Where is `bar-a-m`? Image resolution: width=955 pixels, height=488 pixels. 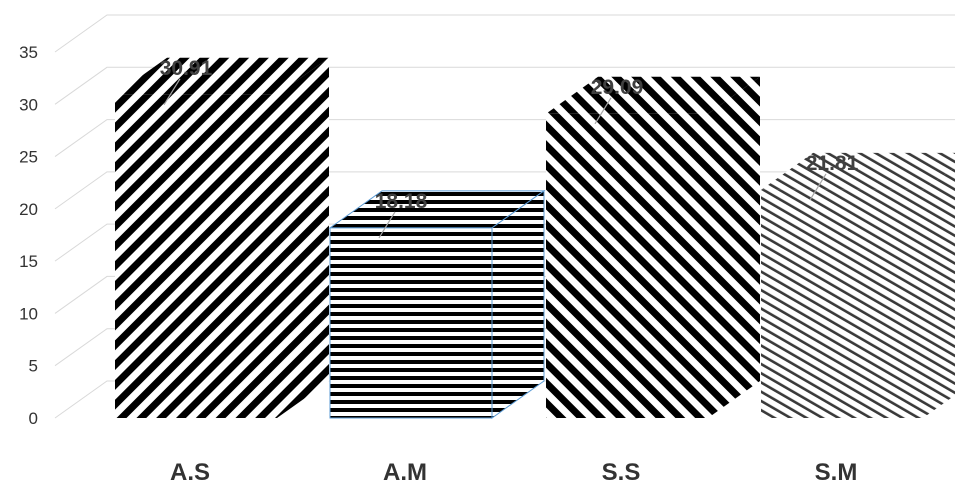
bar-a-m is located at coordinates (437, 304).